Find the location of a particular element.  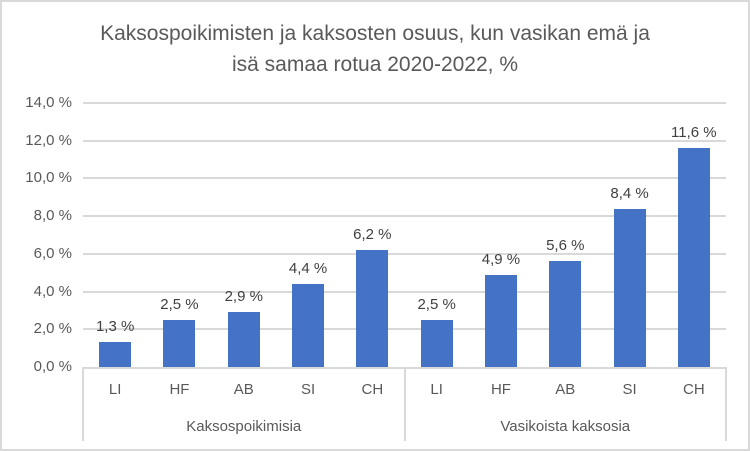

data-label: 4,9 % is located at coordinates (501, 259).